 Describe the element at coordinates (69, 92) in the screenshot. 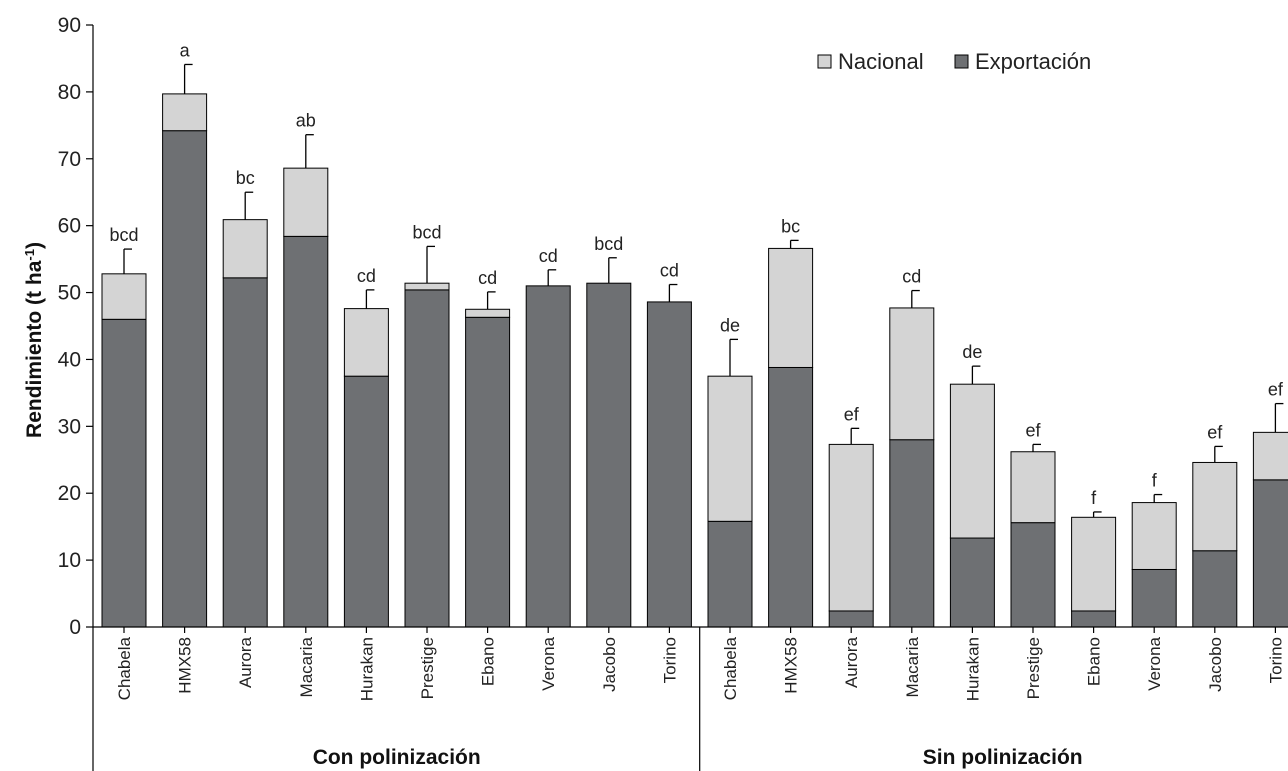

I see `y-tick-label: 80` at that location.